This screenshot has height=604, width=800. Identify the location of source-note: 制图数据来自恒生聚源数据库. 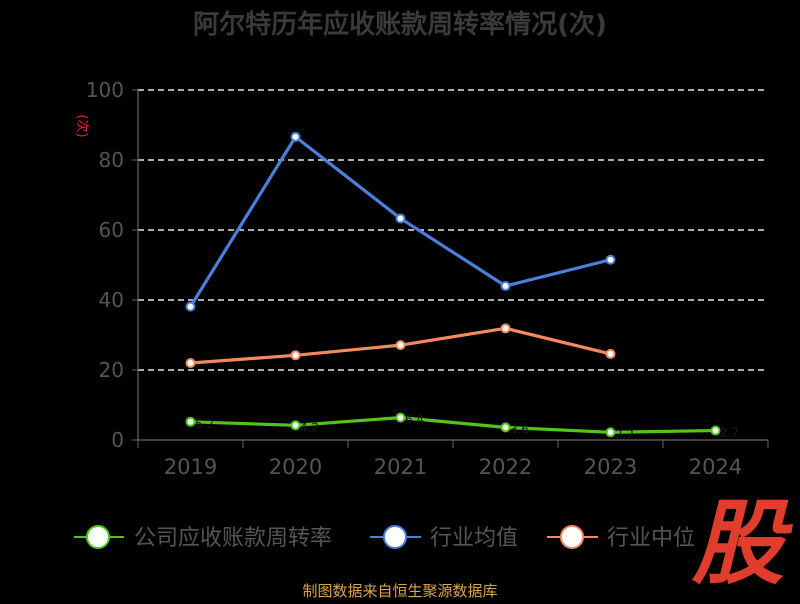
(399, 591).